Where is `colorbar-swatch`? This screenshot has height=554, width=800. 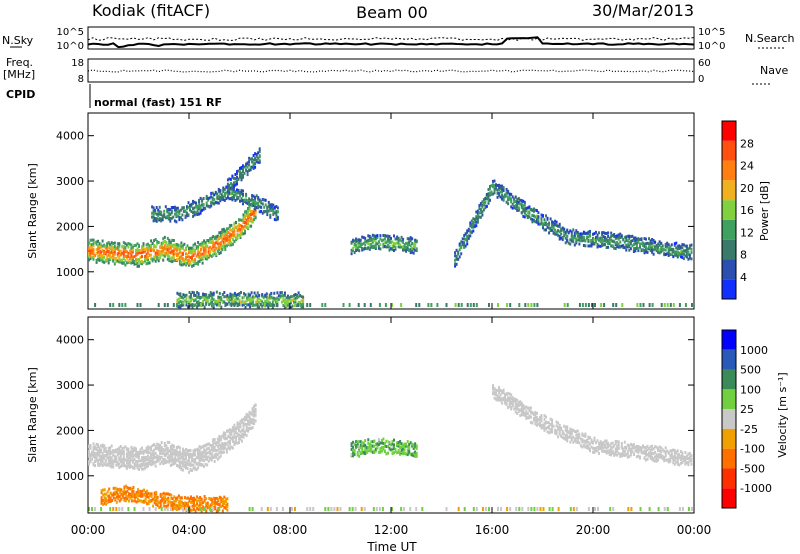
colorbar-swatch is located at coordinates (729, 419).